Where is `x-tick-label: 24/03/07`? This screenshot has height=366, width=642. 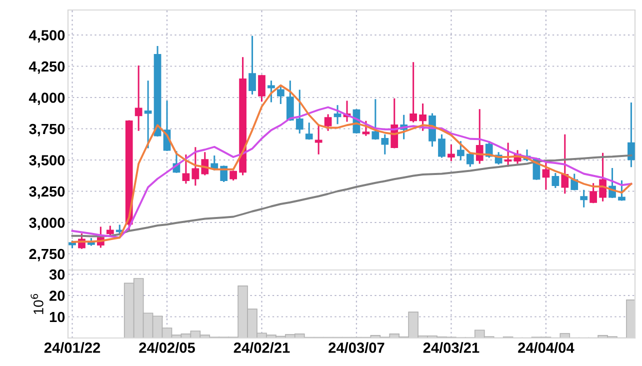 x-tick-label: 24/03/07 is located at coordinates (356, 348).